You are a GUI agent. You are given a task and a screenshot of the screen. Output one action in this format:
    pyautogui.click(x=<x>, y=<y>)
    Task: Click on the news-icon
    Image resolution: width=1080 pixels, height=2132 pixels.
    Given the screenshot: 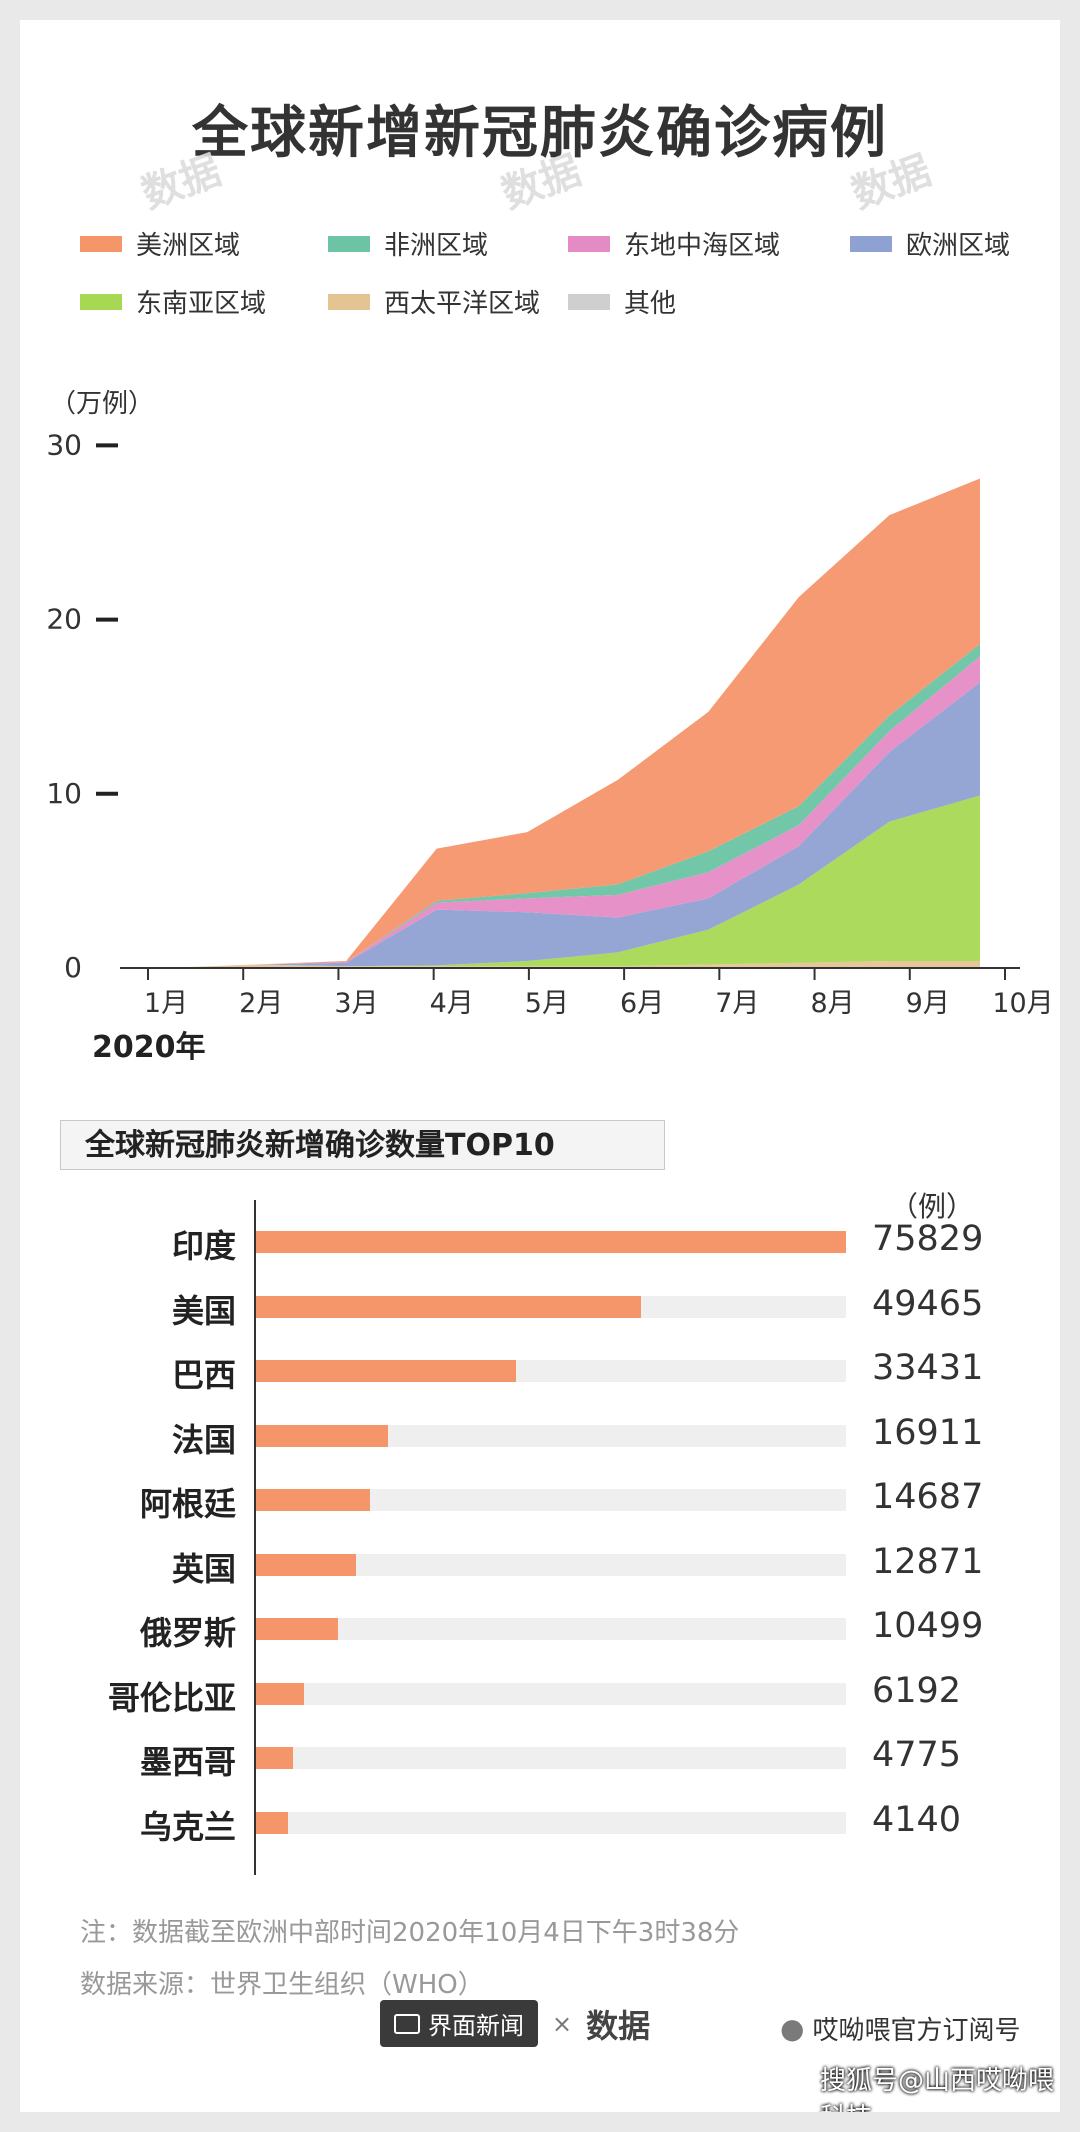 What is the action you would take?
    pyautogui.click(x=407, y=2023)
    